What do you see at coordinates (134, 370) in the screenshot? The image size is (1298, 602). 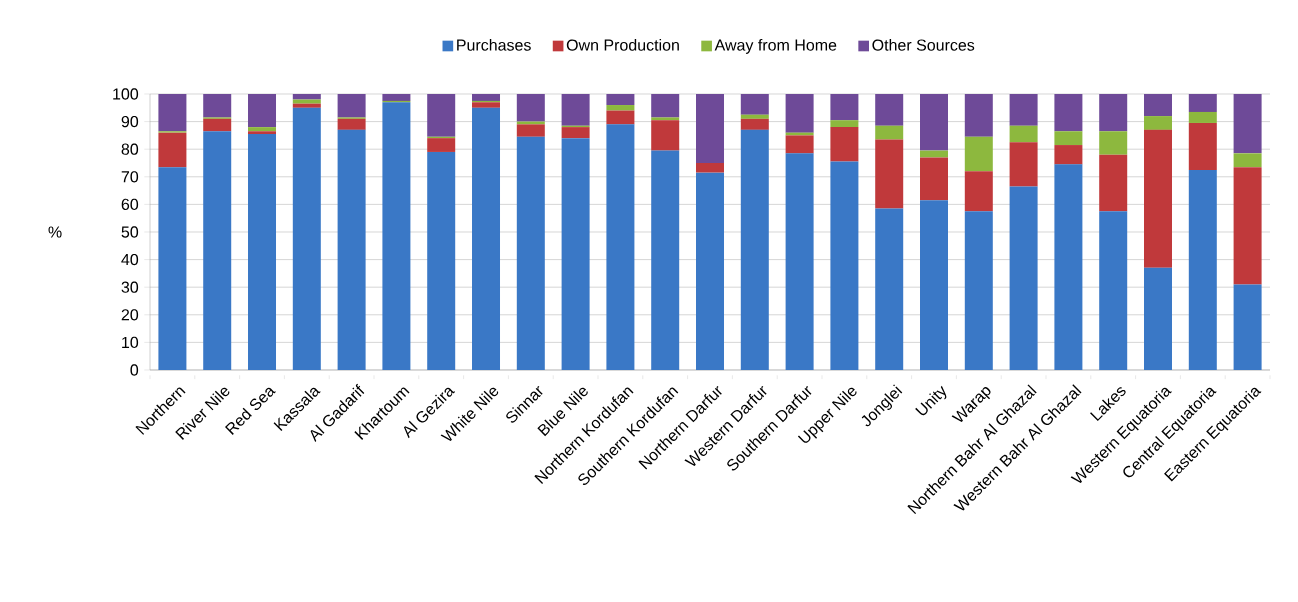 I see `y-tick-label: 0` at bounding box center [134, 370].